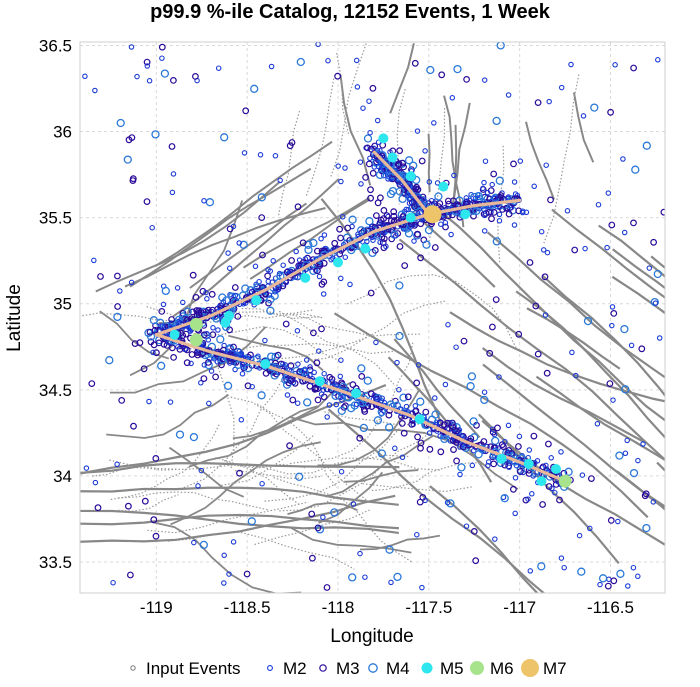 This screenshot has height=687, width=700. Describe the element at coordinates (14, 318) in the screenshot. I see `y-axis-label: Latitude` at that location.